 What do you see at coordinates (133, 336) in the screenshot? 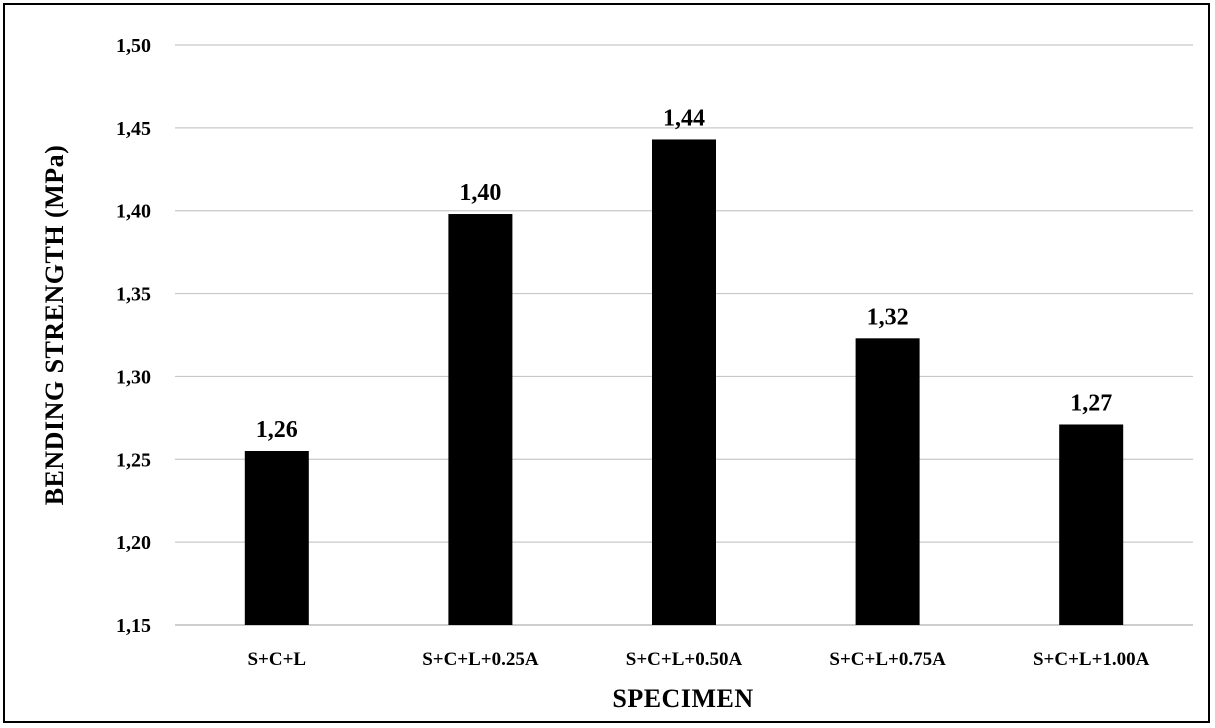
I see `y-axis-tick-labels: 1,15 1,20 1,25 1,30 1,35 1,40 1,45 1,50` at bounding box center [133, 336].